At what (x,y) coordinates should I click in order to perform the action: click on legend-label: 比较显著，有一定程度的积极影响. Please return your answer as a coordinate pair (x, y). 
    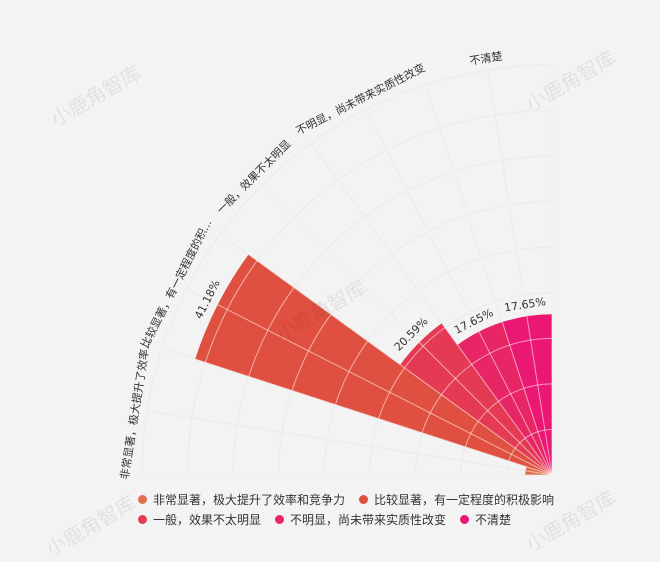
    Looking at the image, I should click on (464, 499).